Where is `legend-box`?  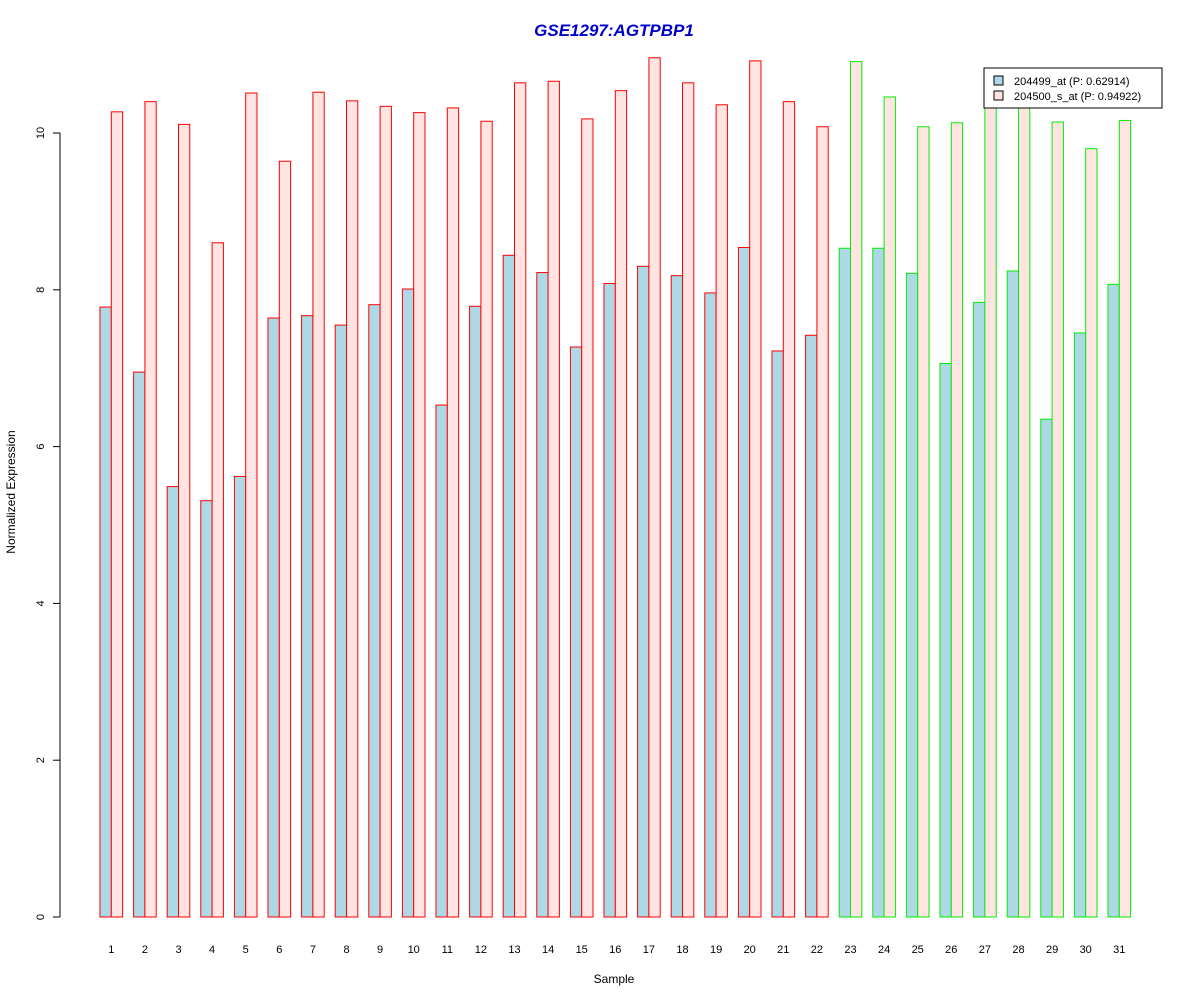
legend-box is located at coordinates (1073, 88).